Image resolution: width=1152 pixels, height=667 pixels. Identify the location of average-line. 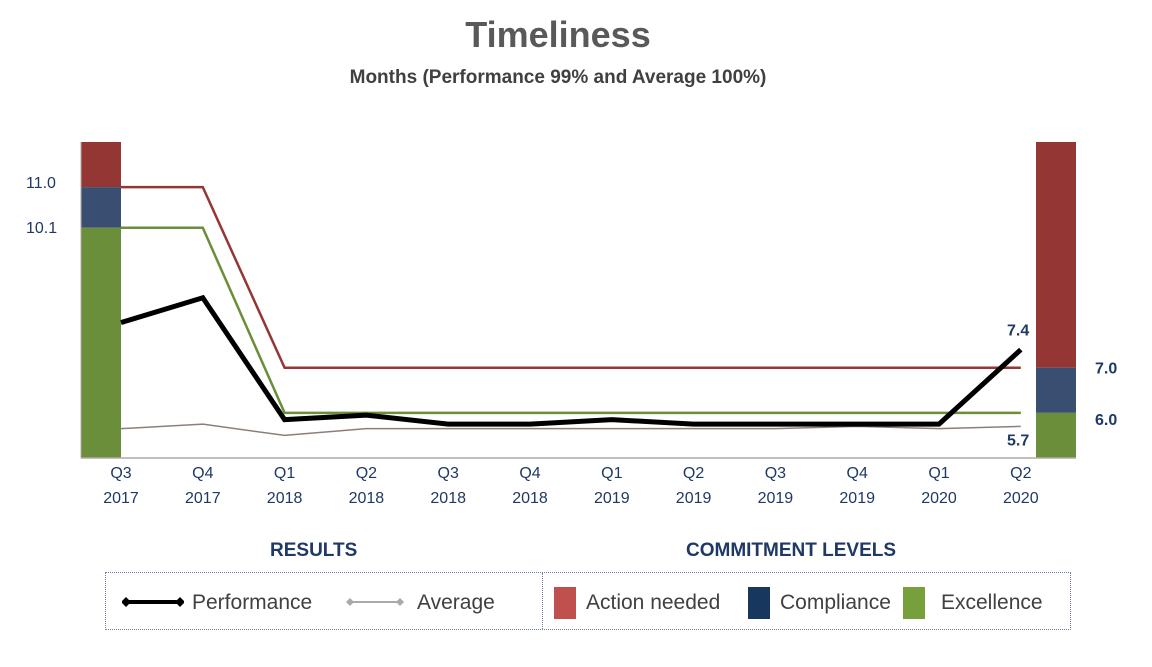
(570, 430).